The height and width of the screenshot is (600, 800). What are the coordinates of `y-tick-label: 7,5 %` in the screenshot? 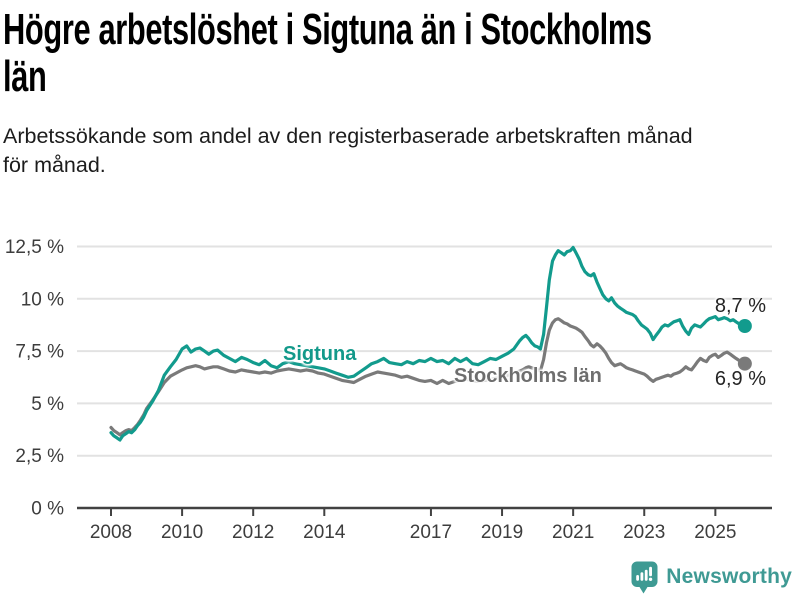 It's located at (39, 352).